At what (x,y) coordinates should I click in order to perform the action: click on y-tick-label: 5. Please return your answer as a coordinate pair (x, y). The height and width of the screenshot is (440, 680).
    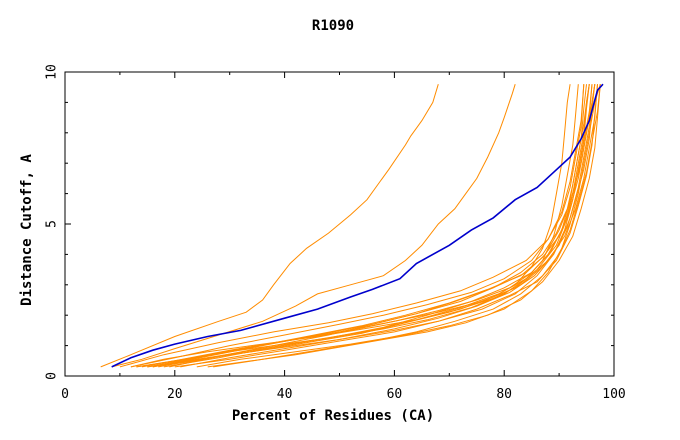
    Looking at the image, I should click on (52, 224).